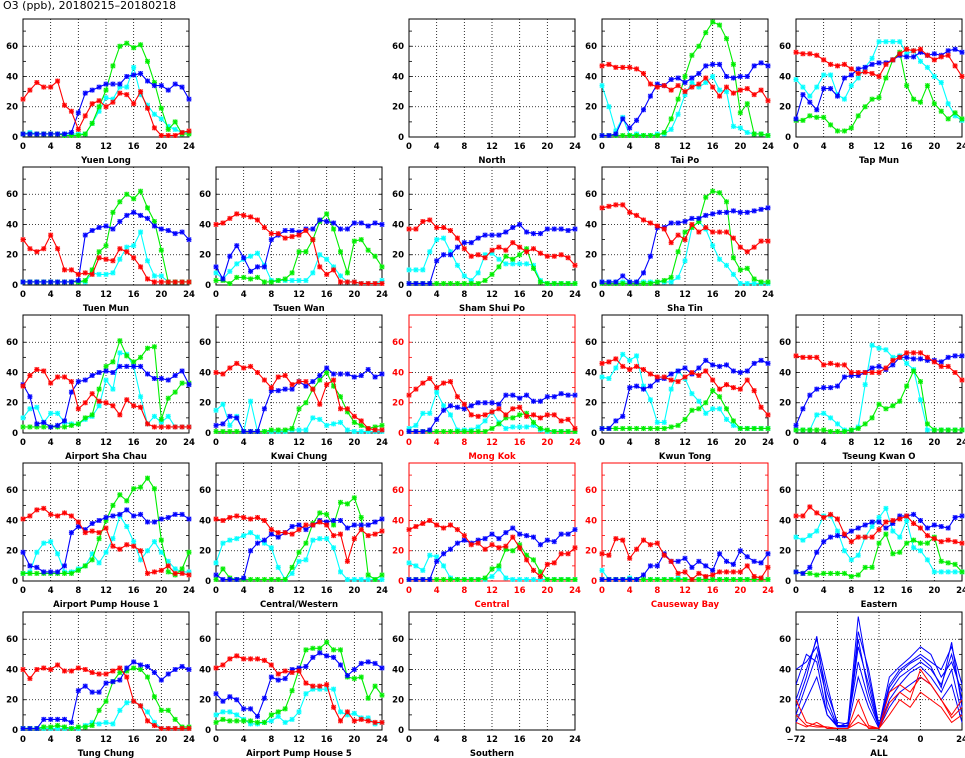 This screenshot has width=965, height=758. What do you see at coordinates (878, 457) in the screenshot?
I see `station-label: Tseung Kwan O` at bounding box center [878, 457].